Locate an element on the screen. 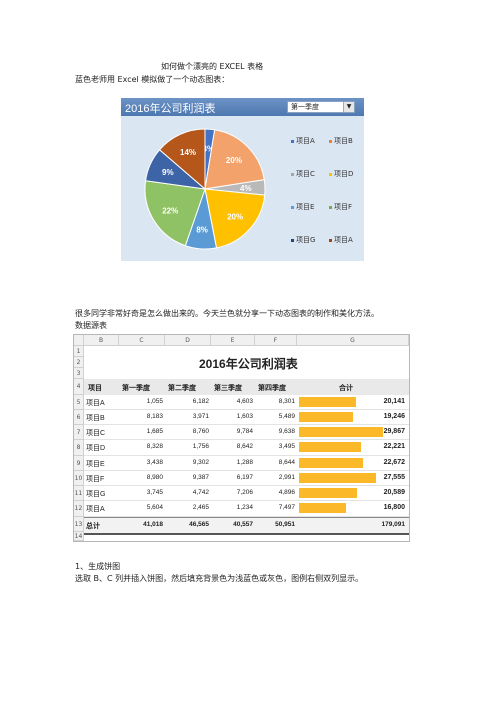 The image size is (496, 702). legend-label: 项目E is located at coordinates (305, 207).